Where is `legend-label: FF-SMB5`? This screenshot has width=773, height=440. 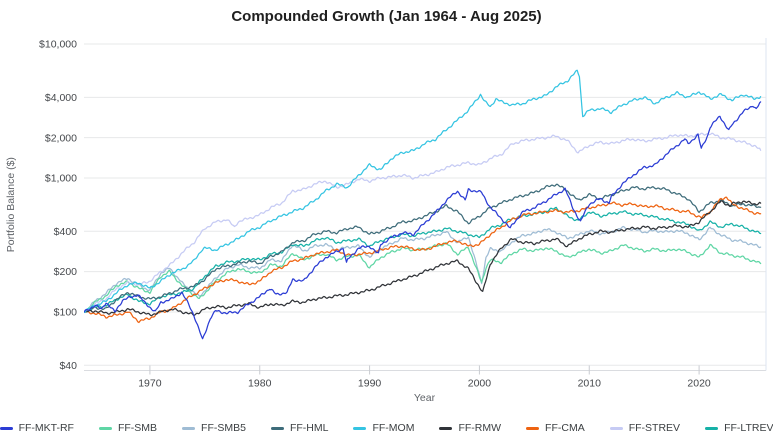 legend-label: FF-SMB5 is located at coordinates (223, 428).